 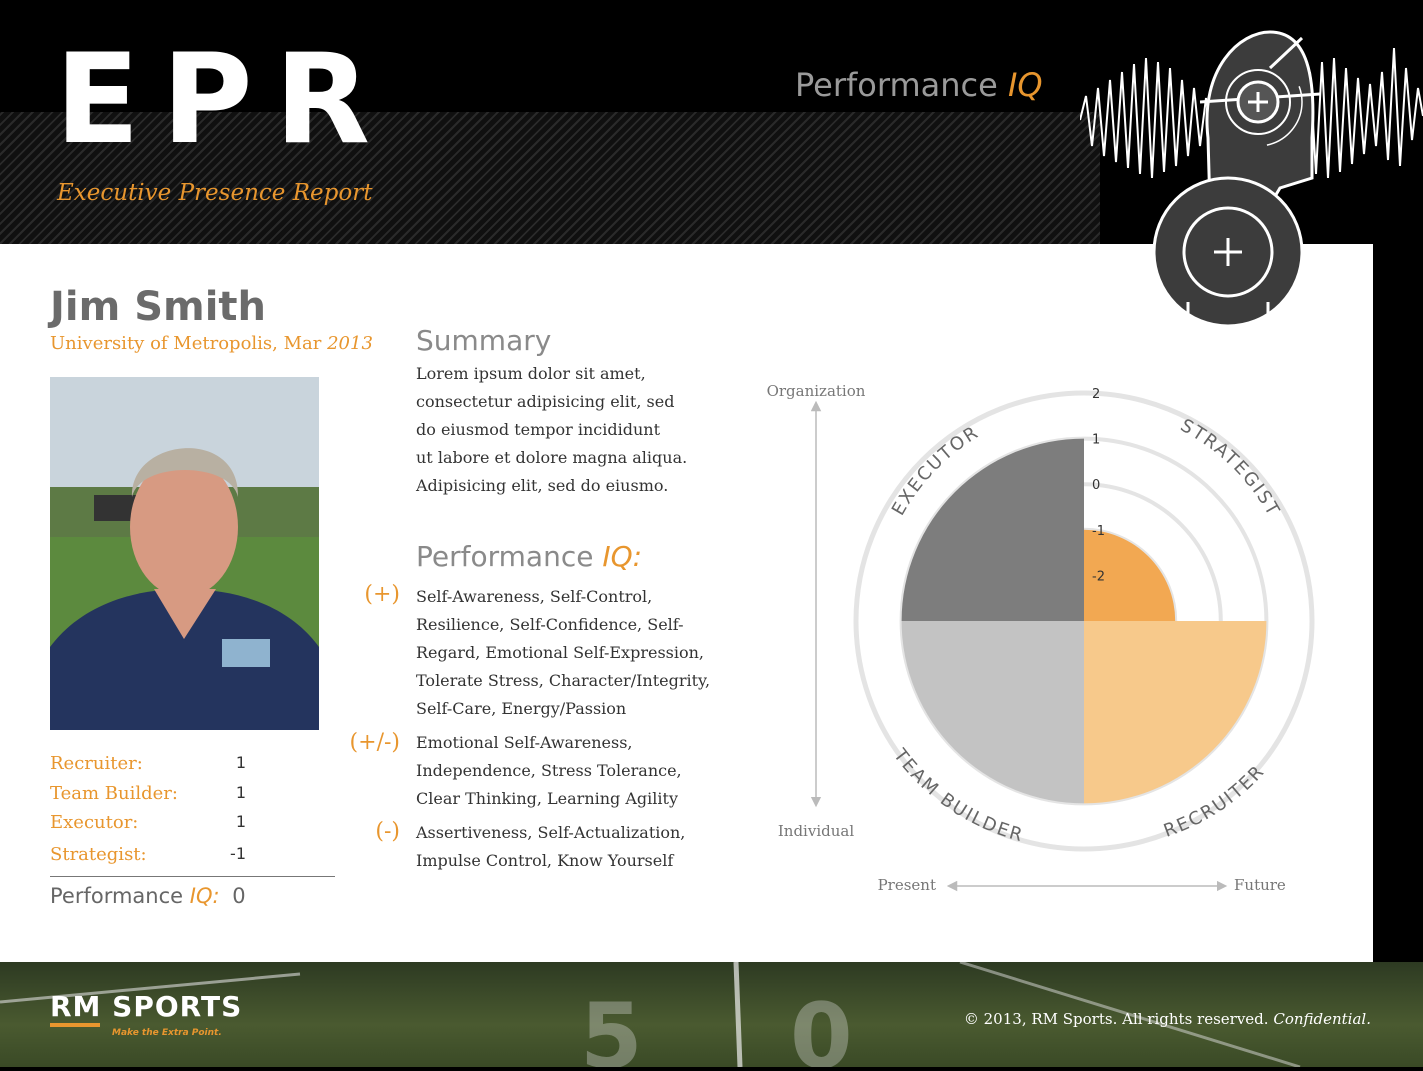 What do you see at coordinates (816, 391) in the screenshot?
I see `axis-label-organization: Organization` at bounding box center [816, 391].